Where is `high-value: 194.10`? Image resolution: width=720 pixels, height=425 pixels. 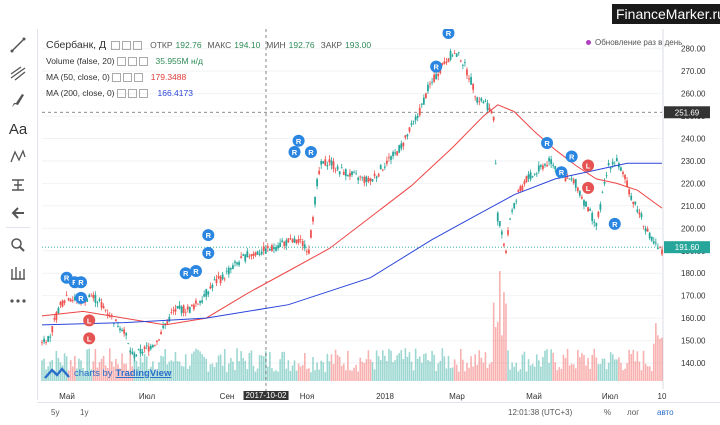 high-value: 194.10 is located at coordinates (247, 45).